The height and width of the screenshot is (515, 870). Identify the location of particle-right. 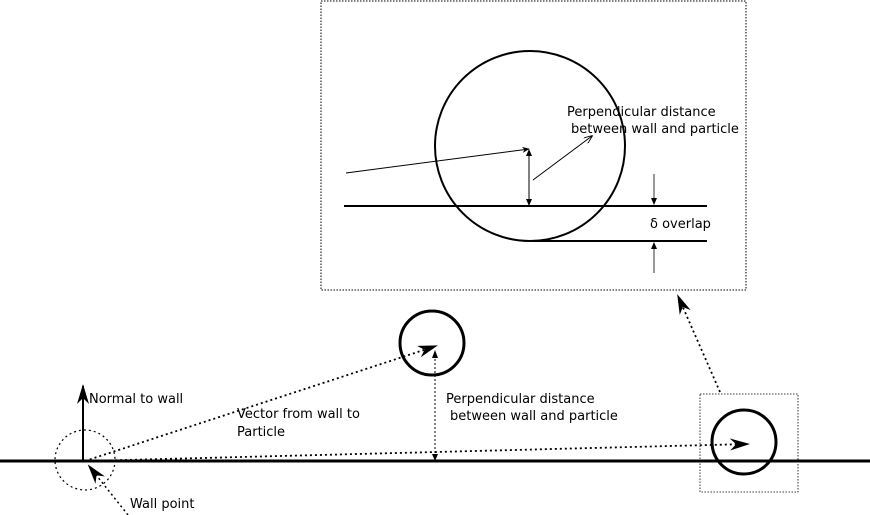
(744, 442).